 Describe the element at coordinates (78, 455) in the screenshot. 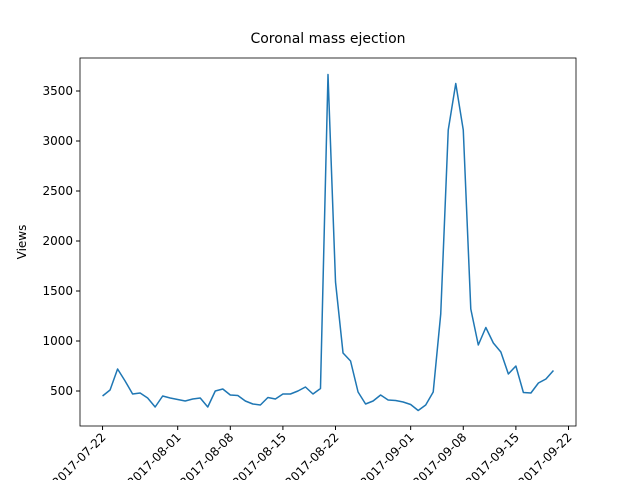

I see `x-tick-label: 2017-07-22` at that location.